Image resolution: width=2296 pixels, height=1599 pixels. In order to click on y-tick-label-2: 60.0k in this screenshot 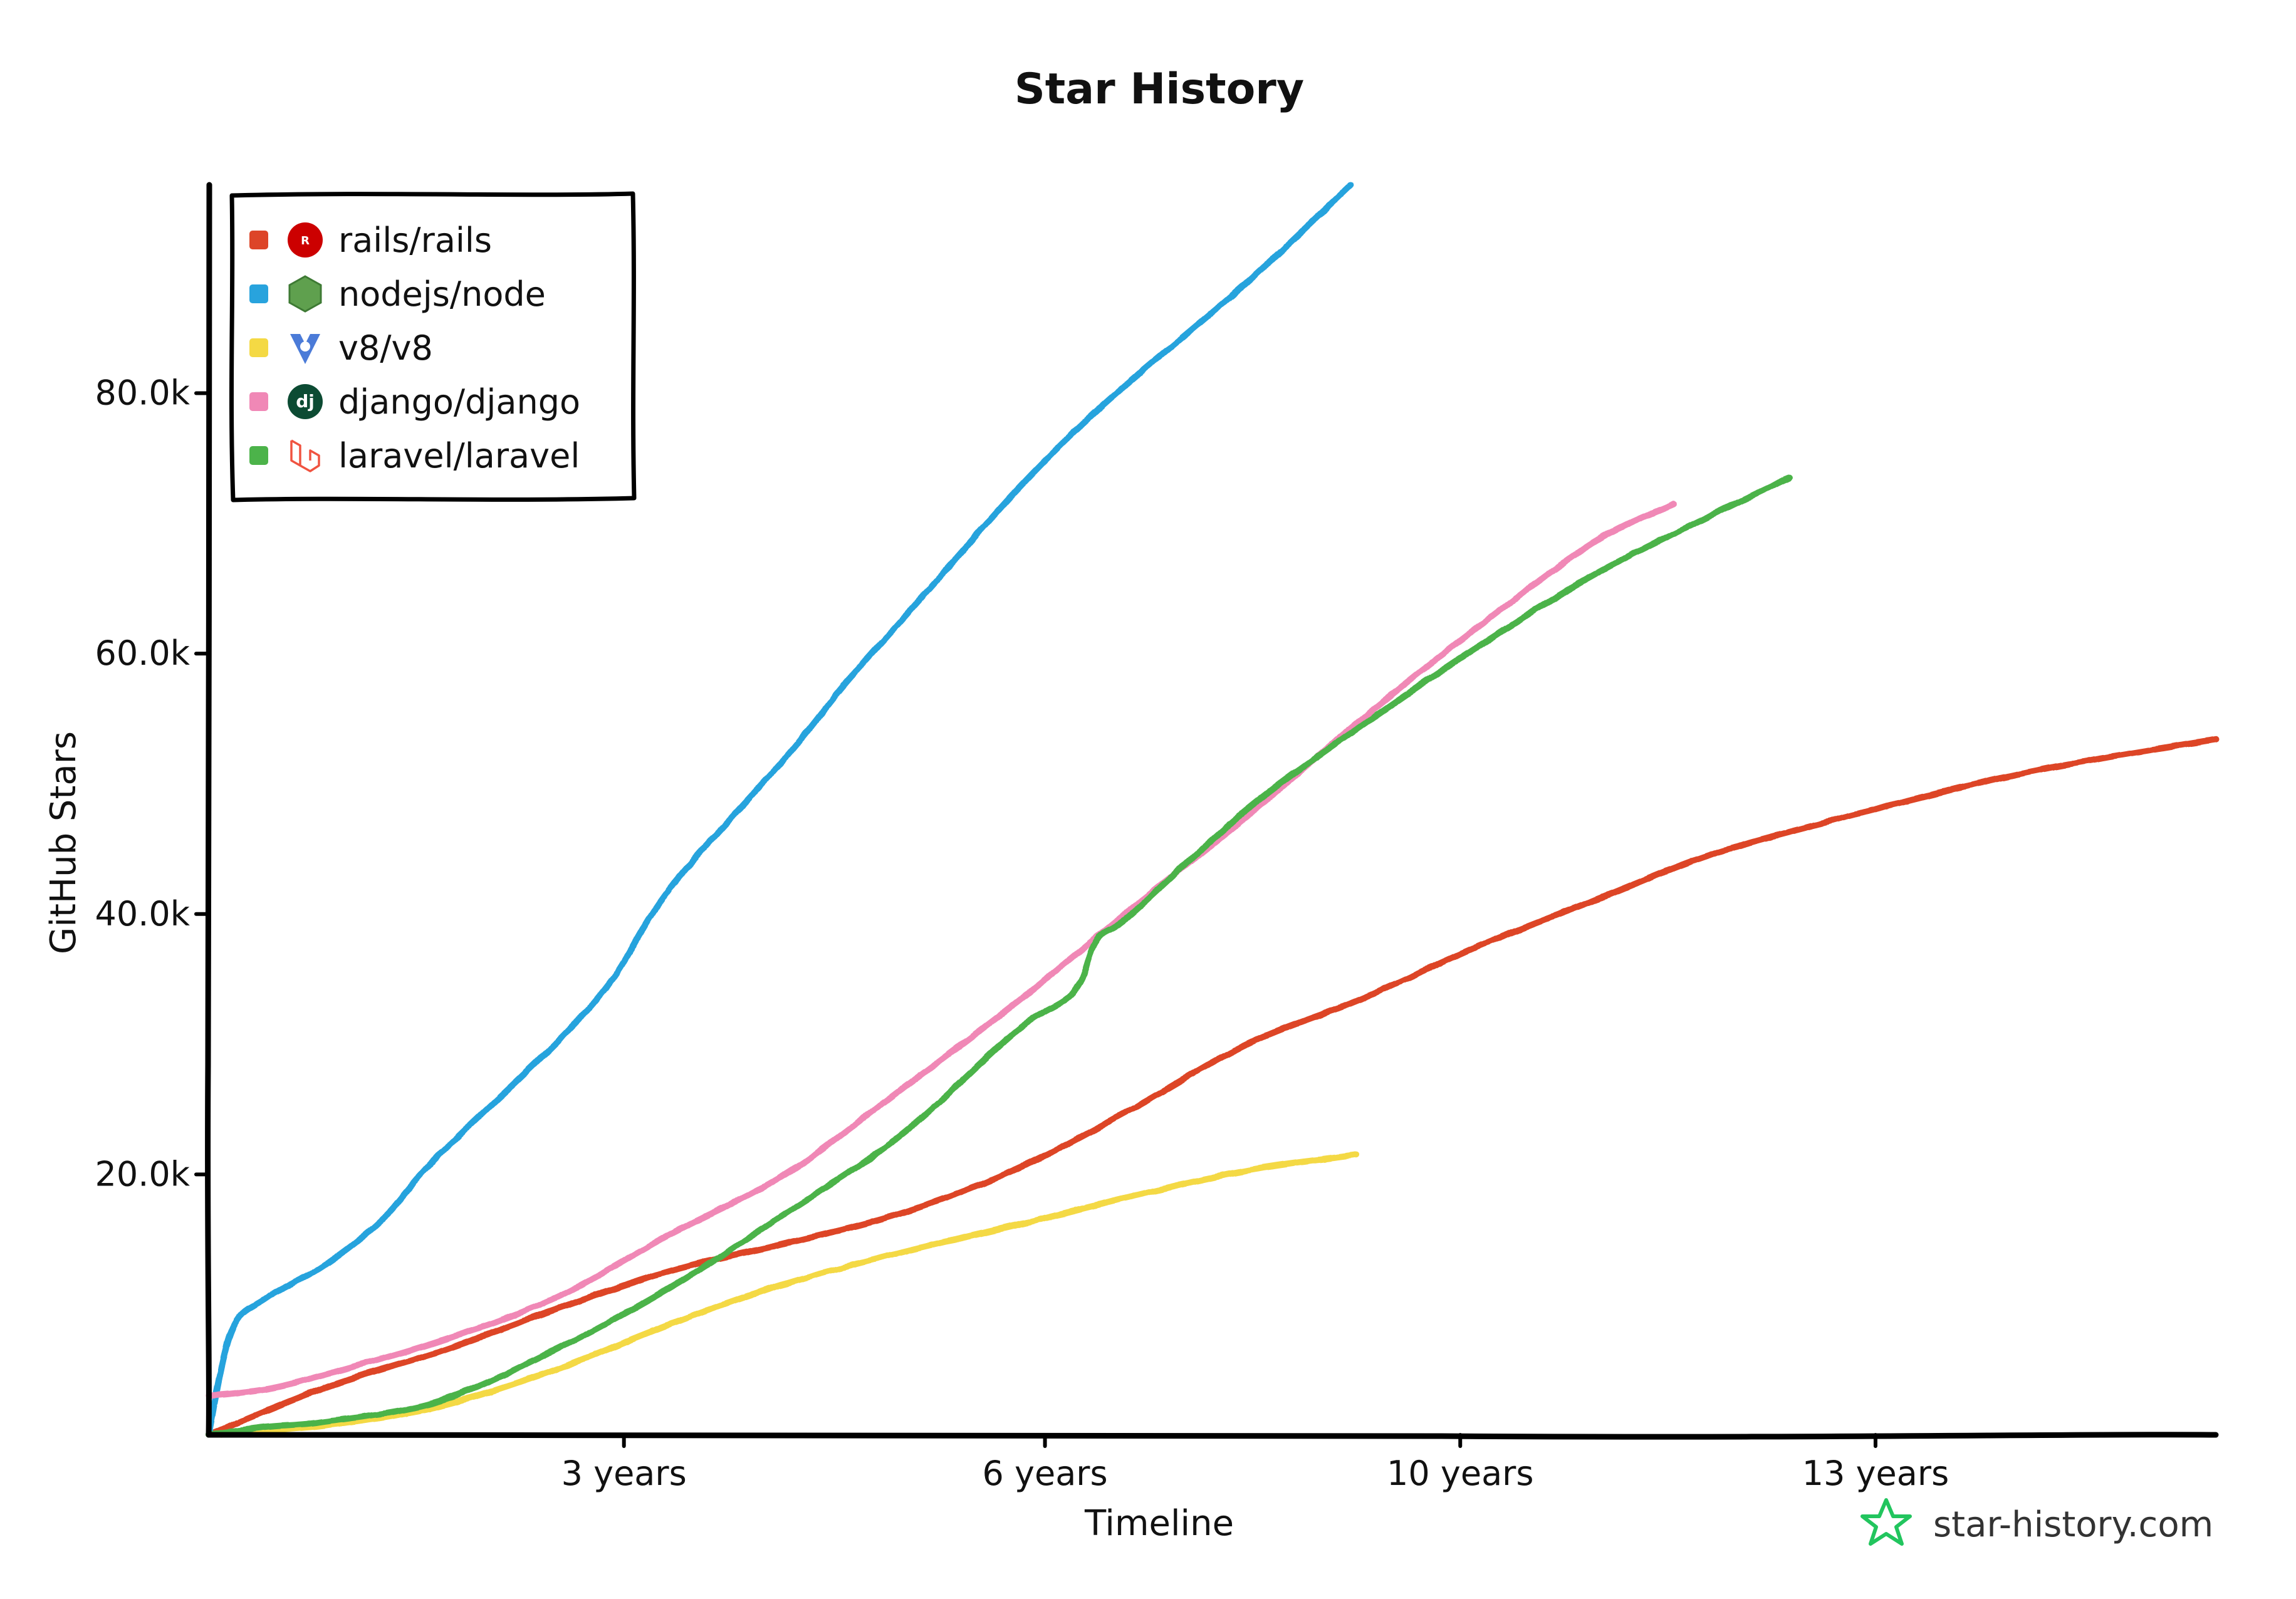, I will do `click(142, 653)`.